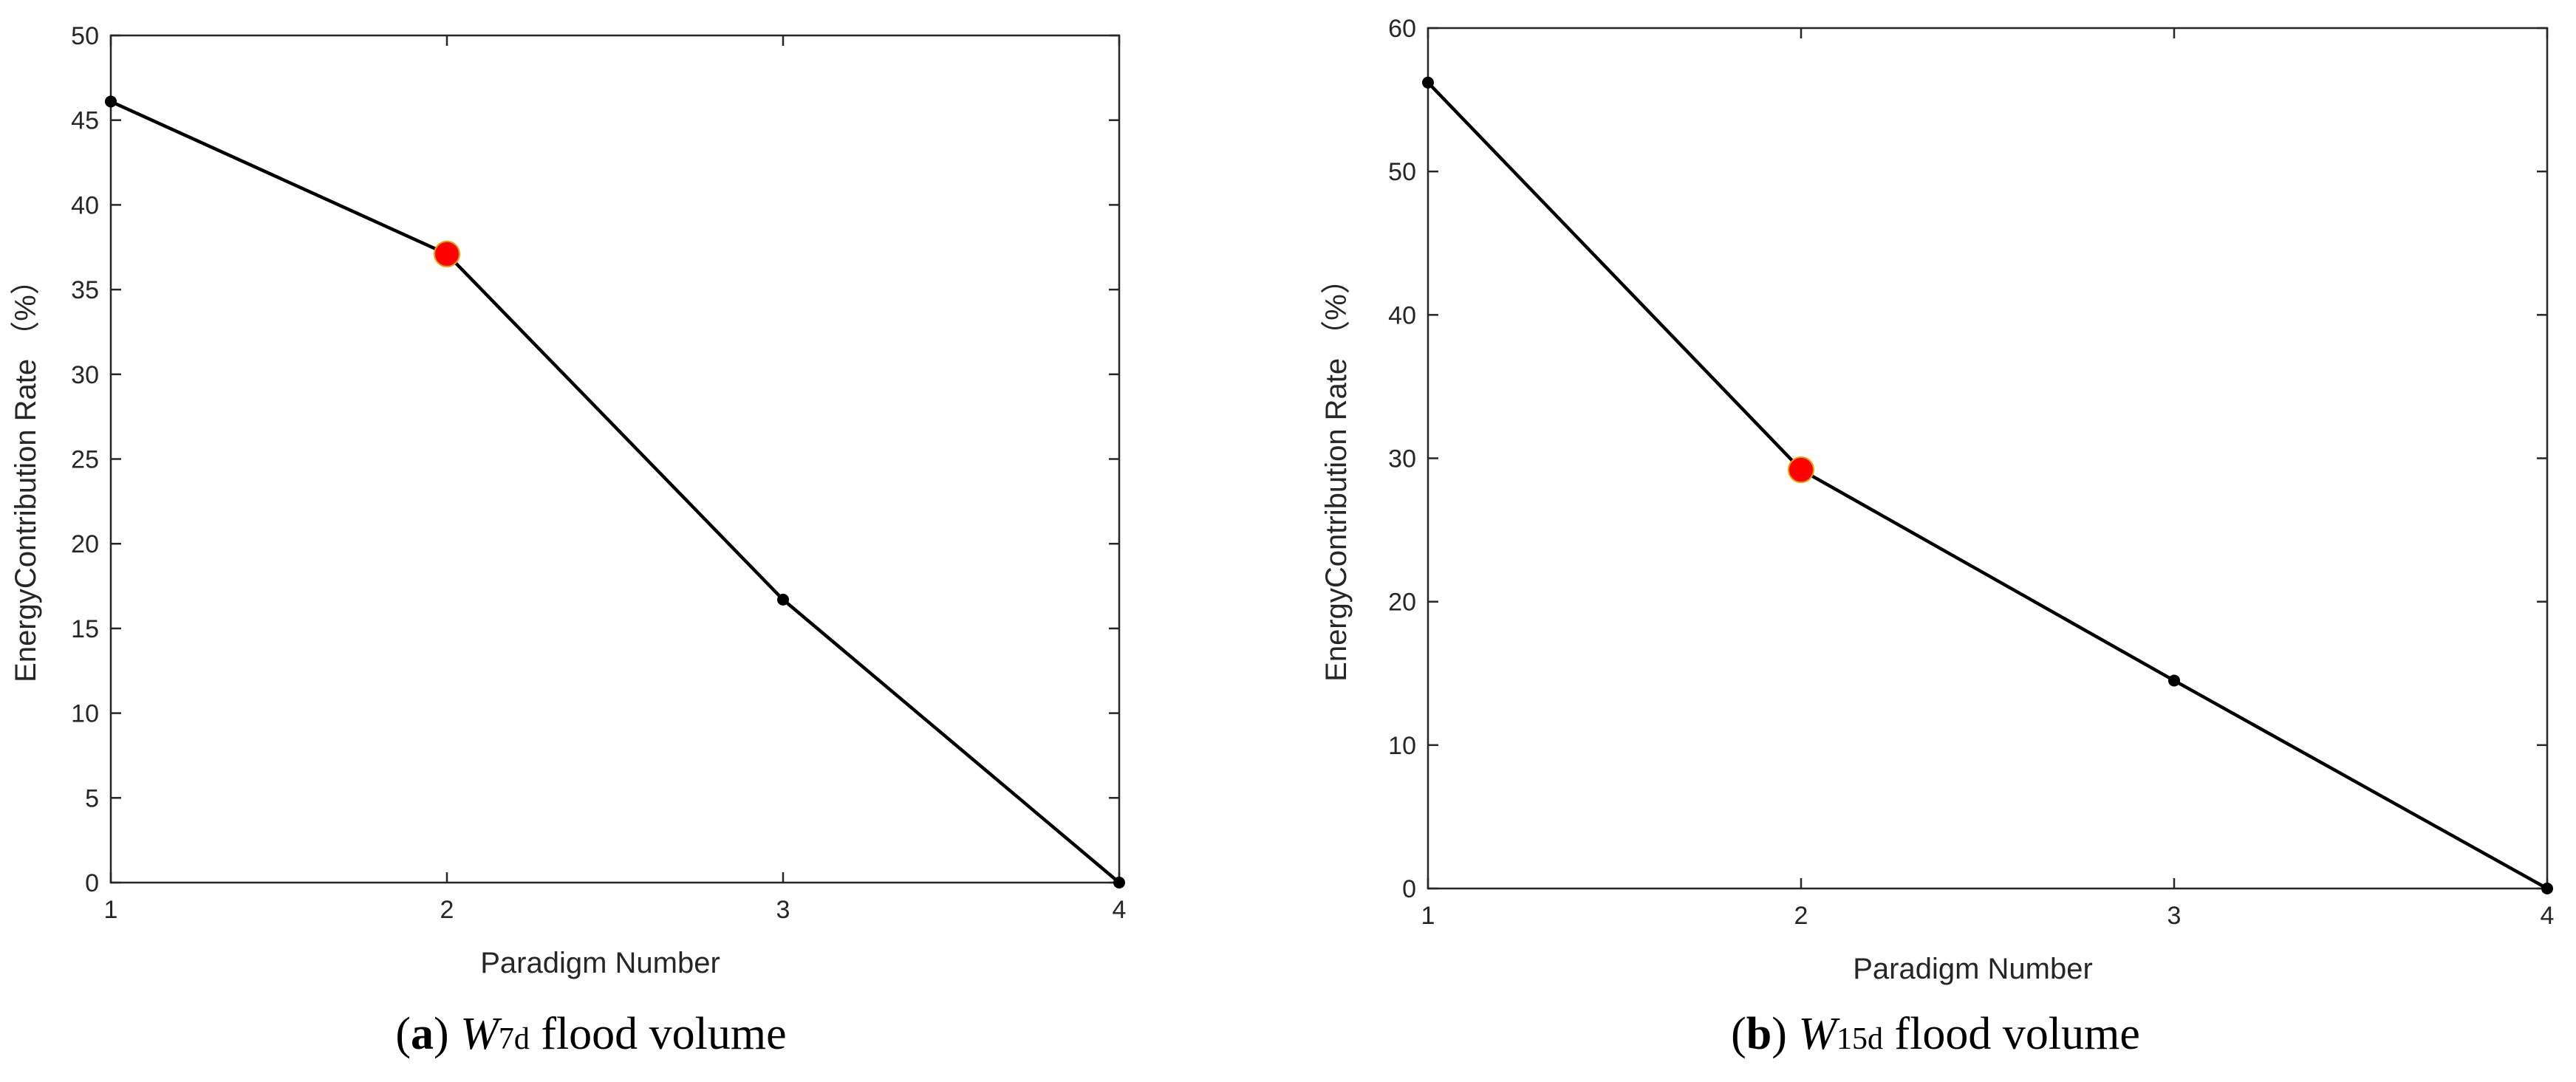 Image resolution: width=2576 pixels, height=1082 pixels. What do you see at coordinates (92, 798) in the screenshot?
I see `y-tick-label: 5` at bounding box center [92, 798].